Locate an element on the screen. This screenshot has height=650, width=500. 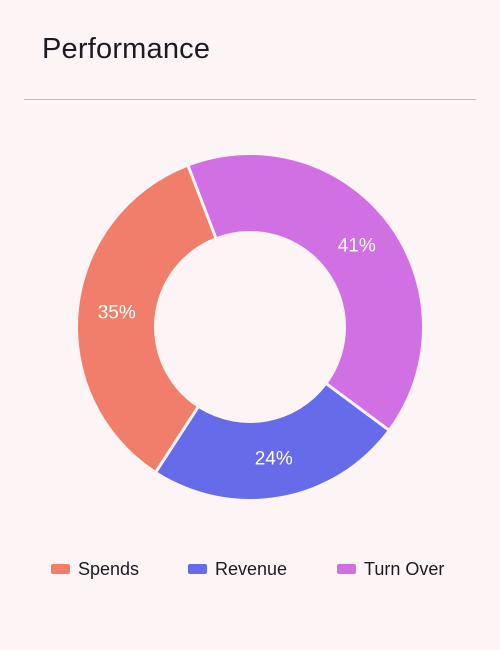
legend-swatch-turn-over is located at coordinates (346, 569).